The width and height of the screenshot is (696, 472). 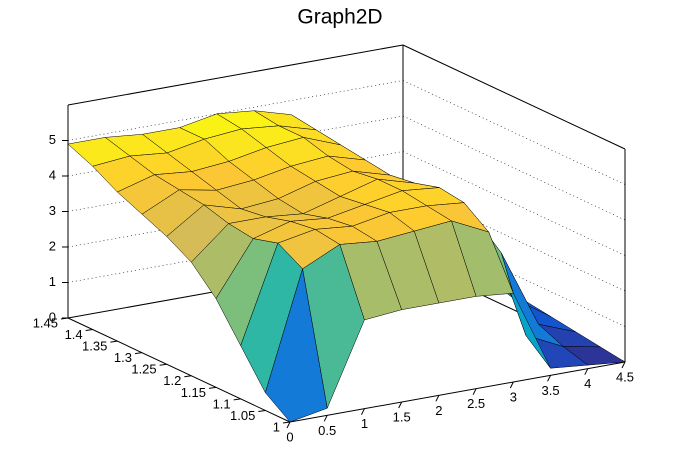 What do you see at coordinates (94, 346) in the screenshot?
I see `y-tick-label: 1.35` at bounding box center [94, 346].